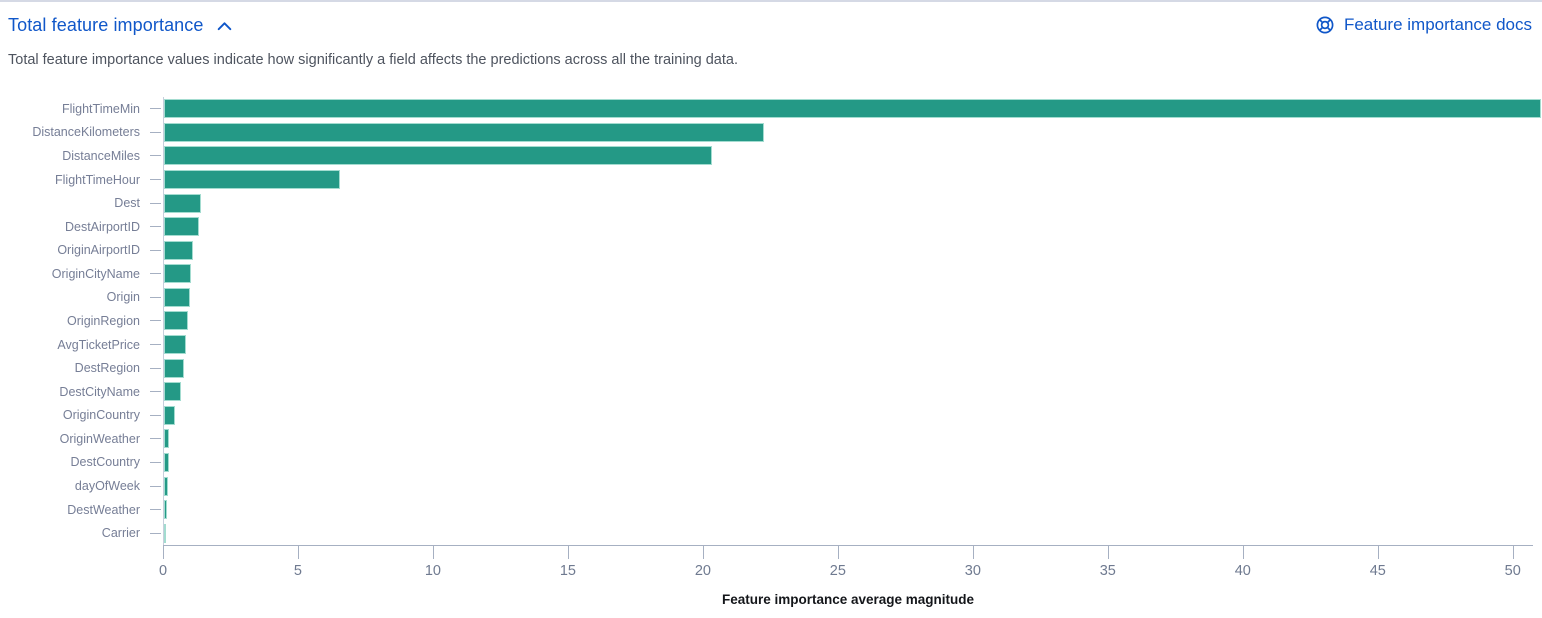 The height and width of the screenshot is (618, 1542). What do you see at coordinates (567, 571) in the screenshot?
I see `x-tick-label: 15` at bounding box center [567, 571].